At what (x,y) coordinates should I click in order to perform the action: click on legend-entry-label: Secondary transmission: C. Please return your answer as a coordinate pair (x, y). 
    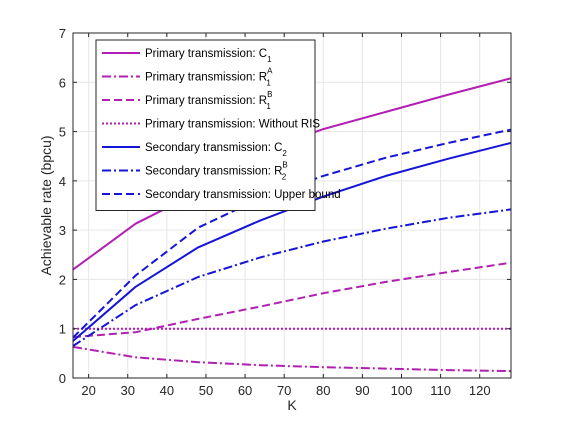
    Looking at the image, I should click on (213, 148).